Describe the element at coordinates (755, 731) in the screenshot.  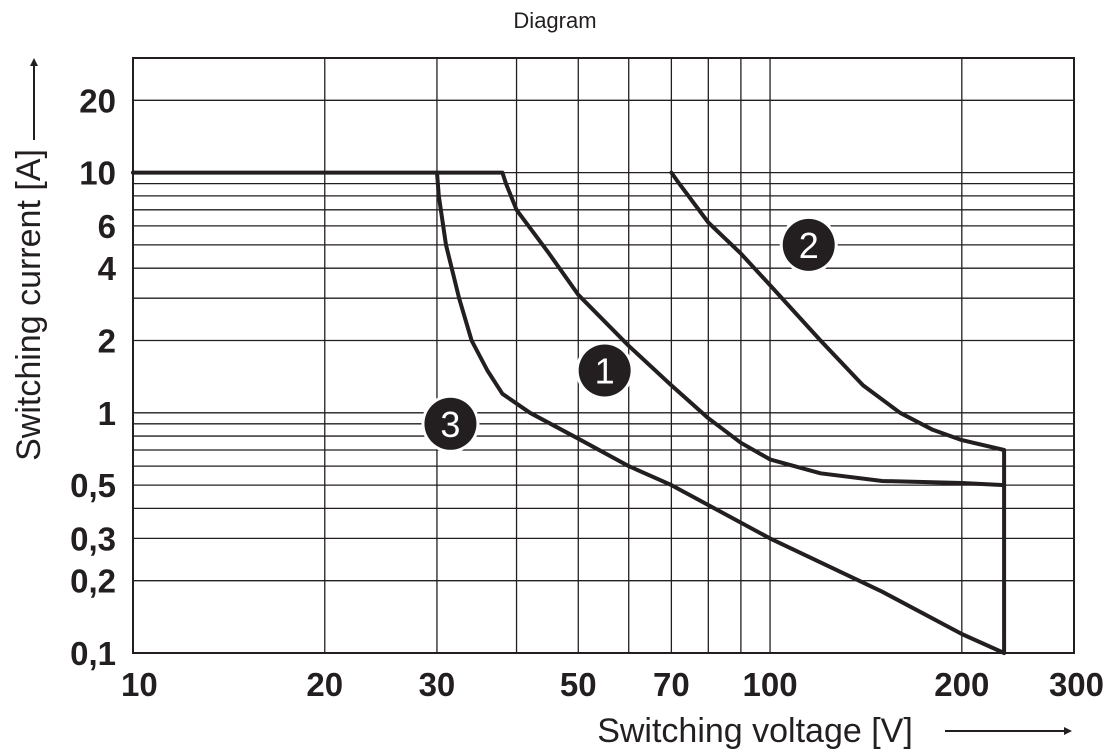
I see `x-axis-label: Switching voltage [V]` at that location.